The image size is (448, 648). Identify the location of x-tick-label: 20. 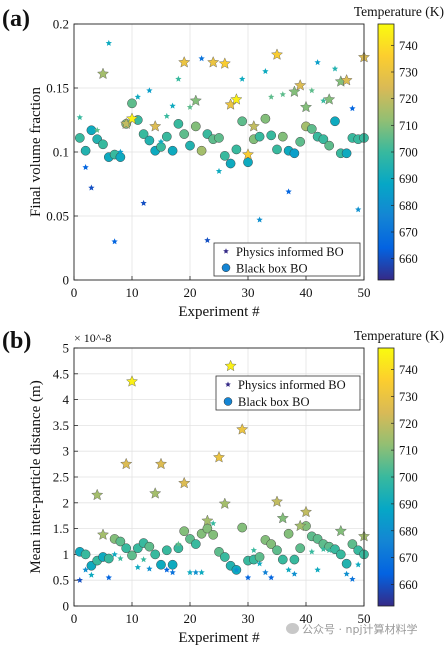
(190, 292).